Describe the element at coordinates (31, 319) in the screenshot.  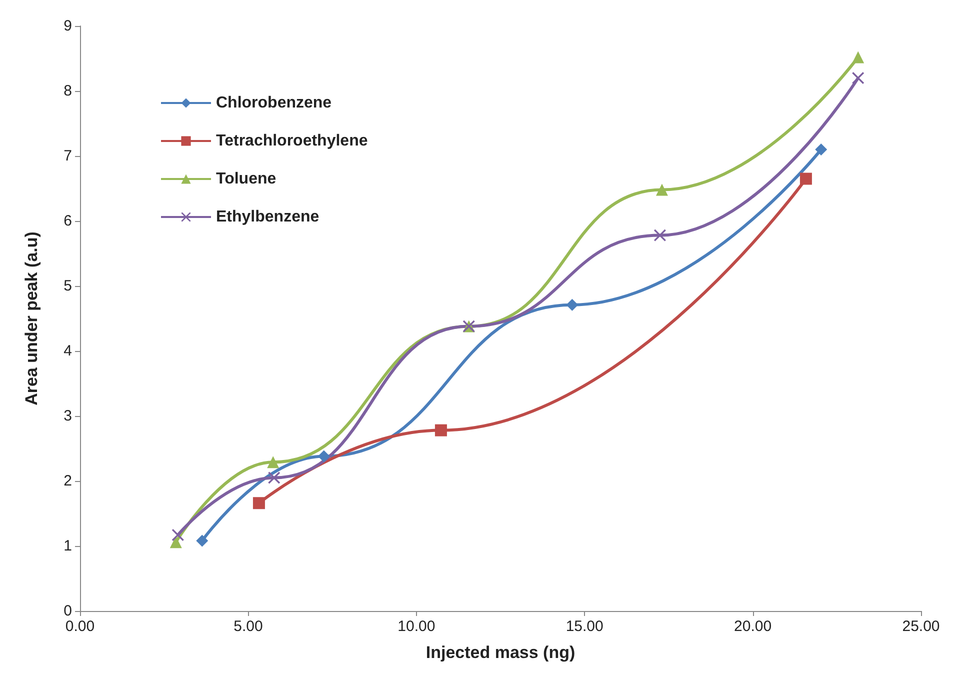
I see `y-axis-title: Area under peak (a.u)` at that location.